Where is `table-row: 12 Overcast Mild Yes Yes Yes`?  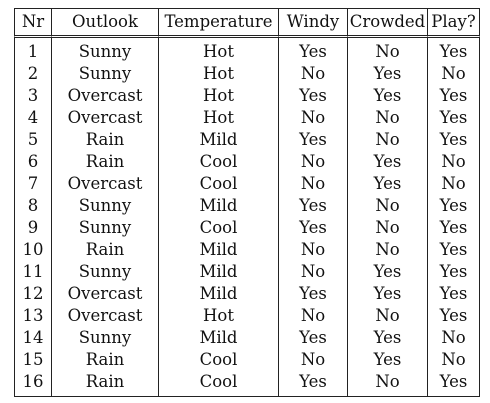
table-row: 12 Overcast Mild Yes Yes Yes is located at coordinates (247, 294).